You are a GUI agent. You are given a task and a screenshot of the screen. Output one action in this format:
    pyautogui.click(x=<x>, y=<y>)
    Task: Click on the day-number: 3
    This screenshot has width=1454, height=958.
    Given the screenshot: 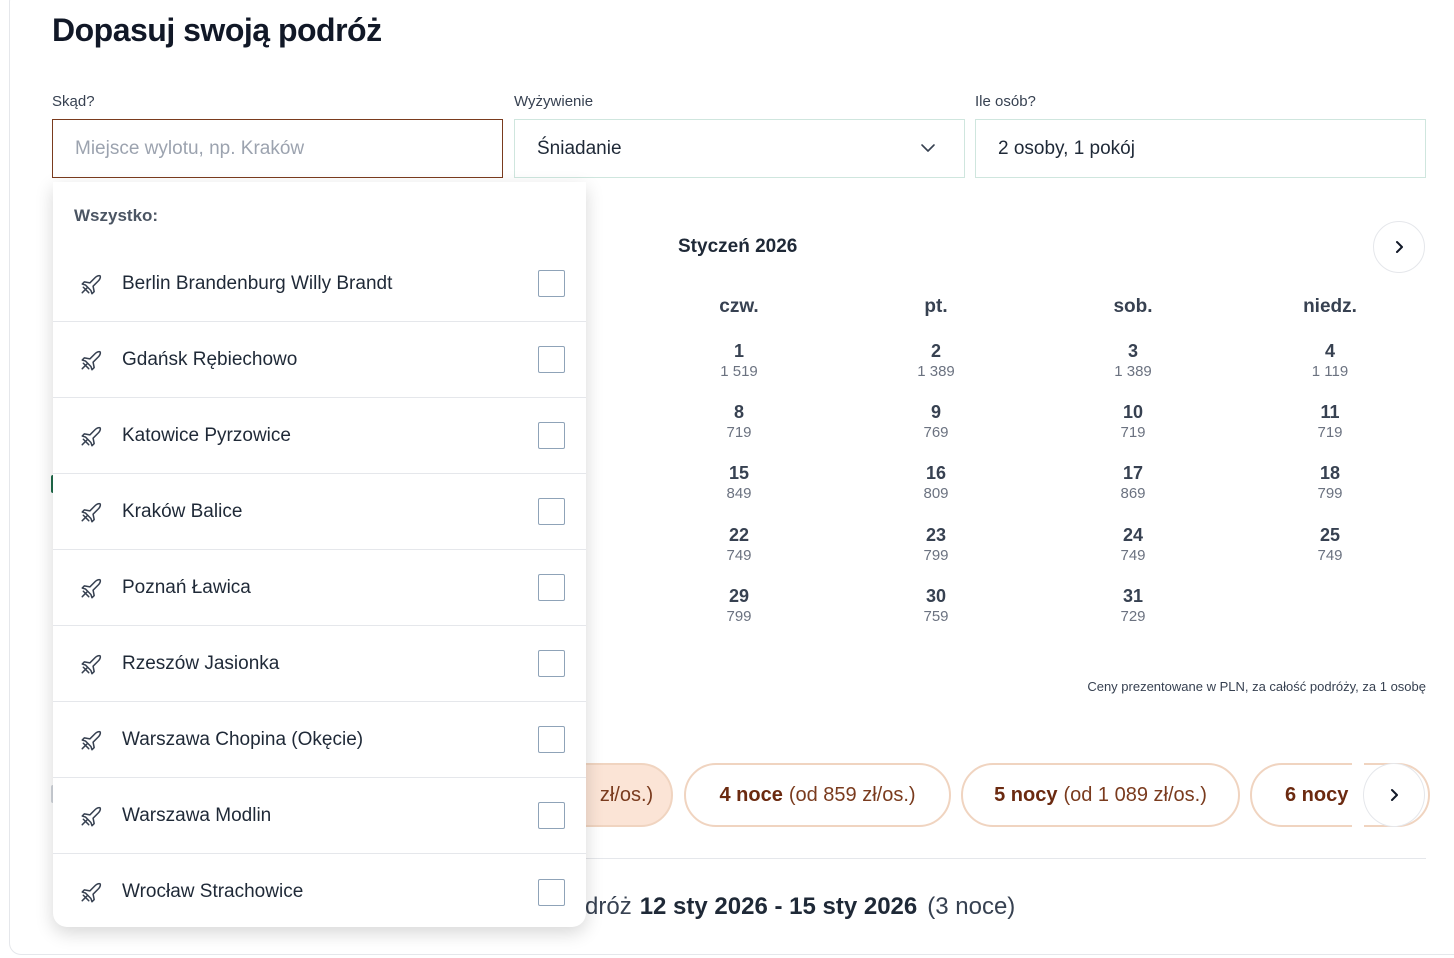 What is the action you would take?
    pyautogui.click(x=1132, y=351)
    